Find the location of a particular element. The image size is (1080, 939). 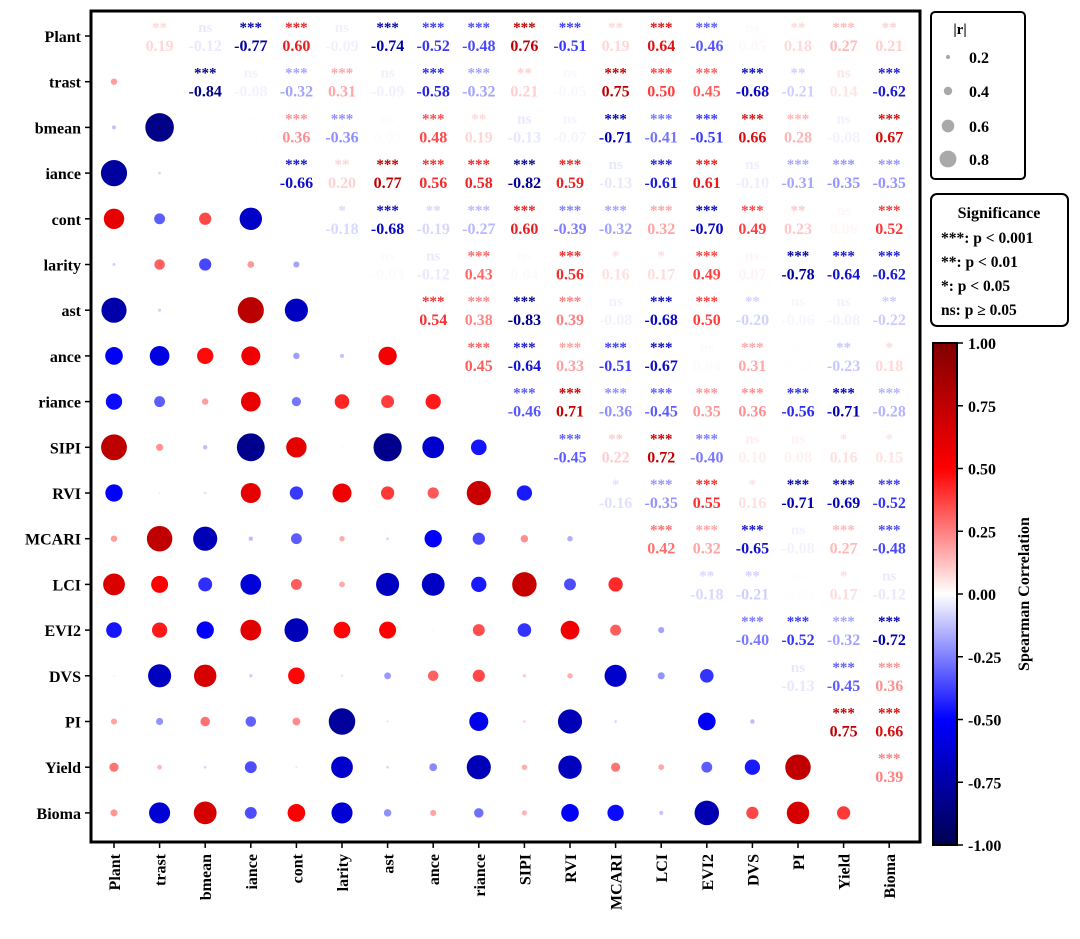

size-legend-marker is located at coordinates (948, 91).